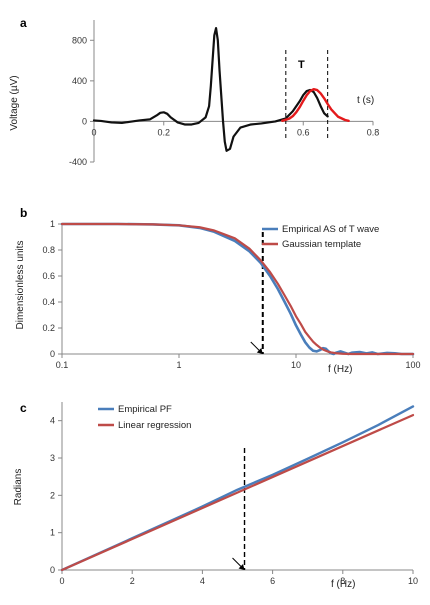  I want to click on series-line-gaussian_fit, so click(315, 105).